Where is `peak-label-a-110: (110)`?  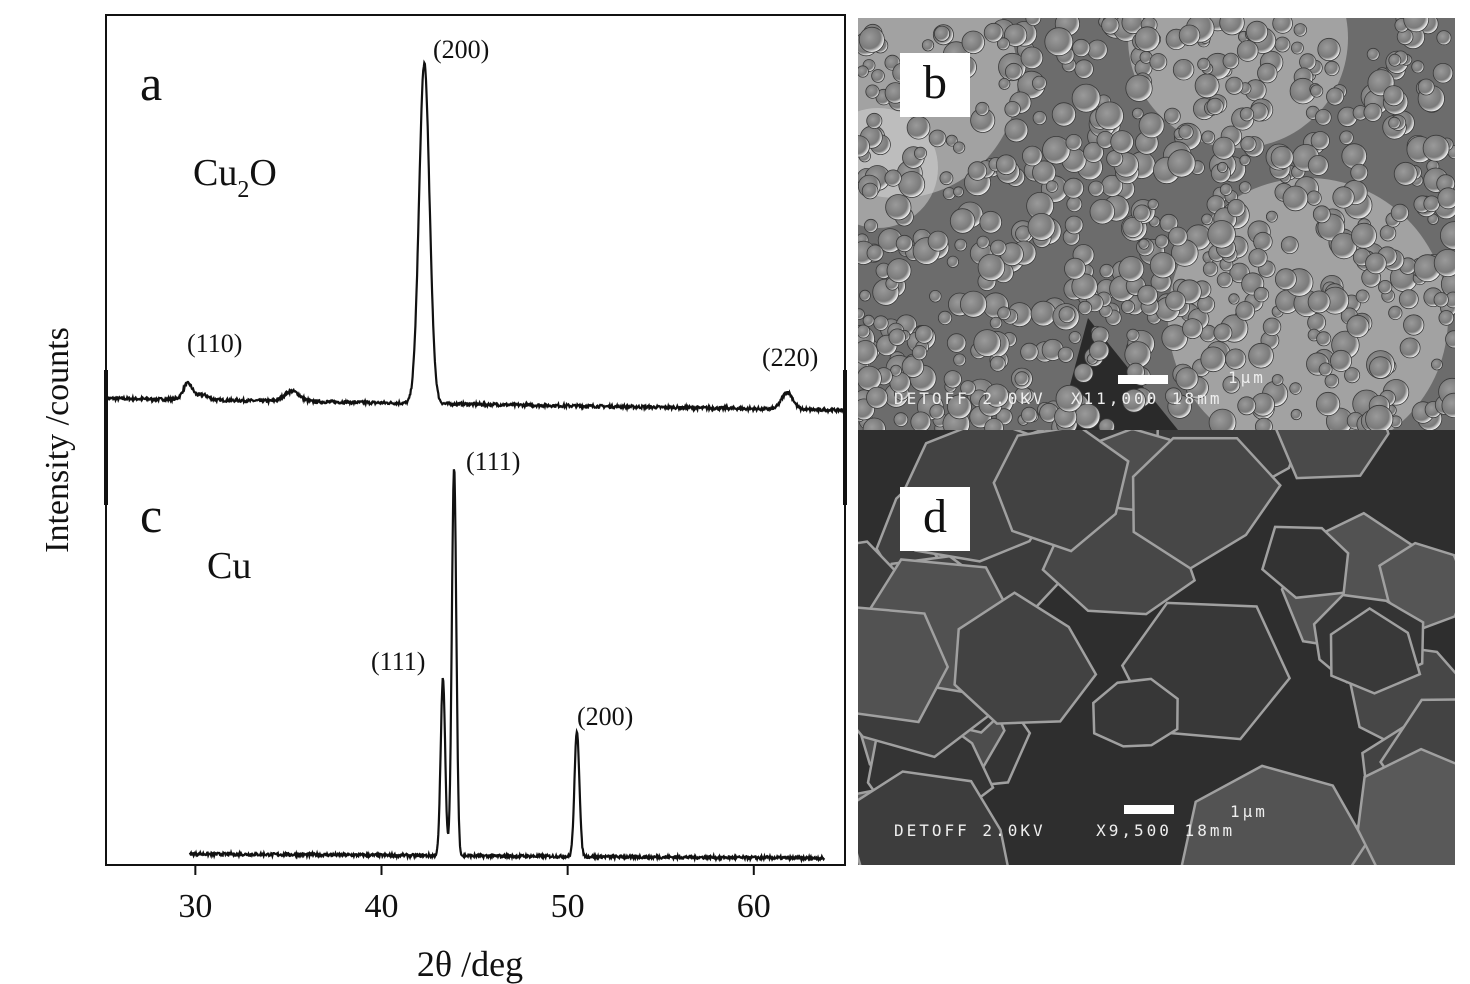 peak-label-a-110: (110) is located at coordinates (214, 343).